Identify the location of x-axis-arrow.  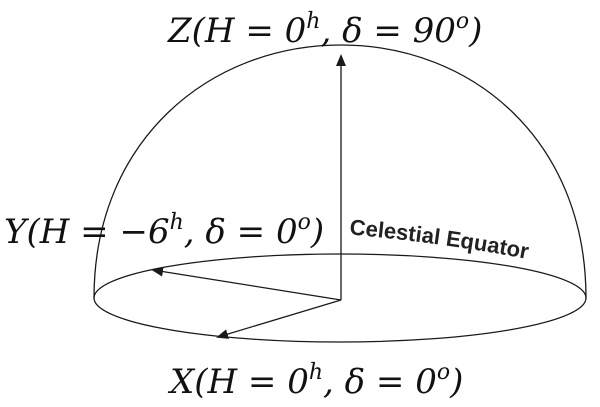
(279, 319).